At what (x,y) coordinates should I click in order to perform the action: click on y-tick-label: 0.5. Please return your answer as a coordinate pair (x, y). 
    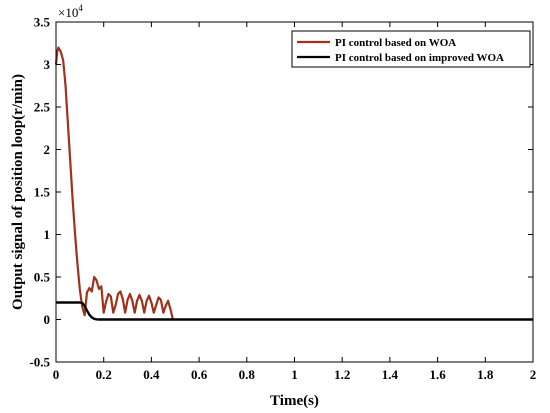
    Looking at the image, I should click on (42, 277).